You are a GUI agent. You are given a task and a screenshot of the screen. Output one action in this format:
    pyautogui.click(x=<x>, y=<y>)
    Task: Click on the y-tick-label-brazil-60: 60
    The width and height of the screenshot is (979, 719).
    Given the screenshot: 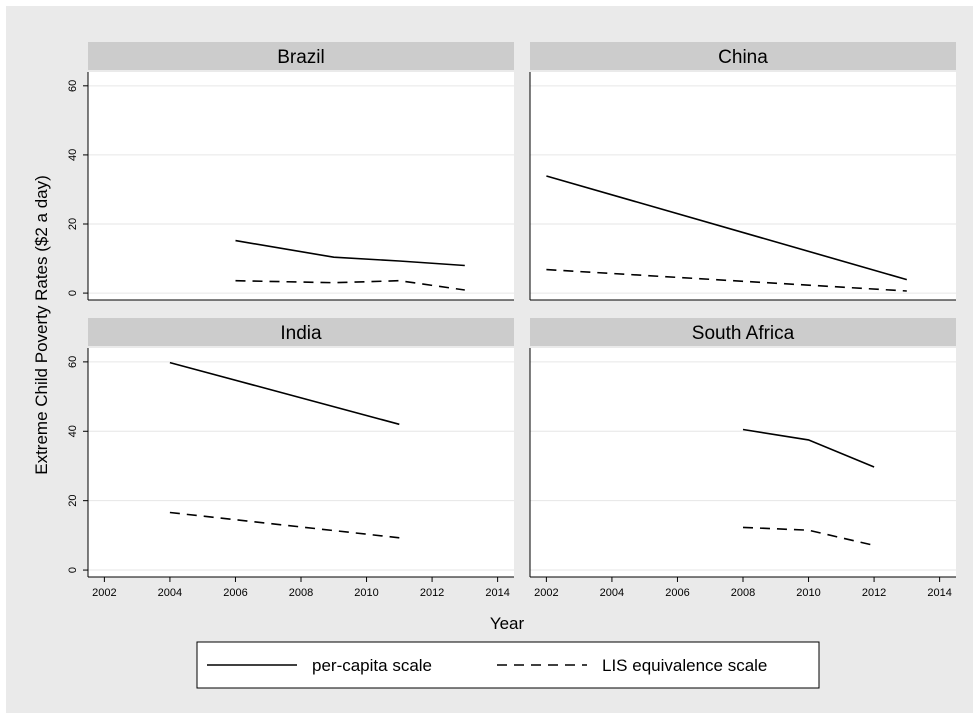 What is the action you would take?
    pyautogui.click(x=73, y=86)
    